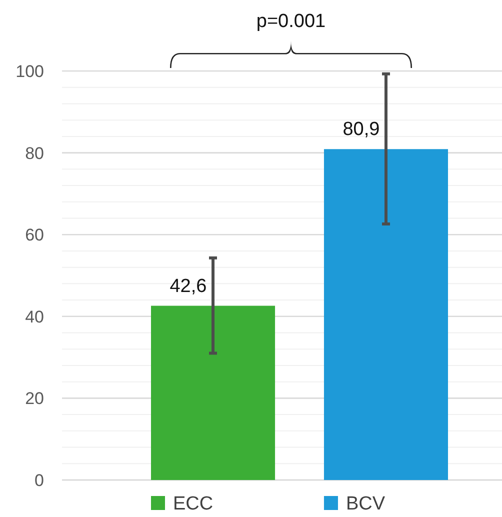 Image resolution: width=502 pixels, height=517 pixels. What do you see at coordinates (193, 504) in the screenshot?
I see `legend-label: ECC` at bounding box center [193, 504].